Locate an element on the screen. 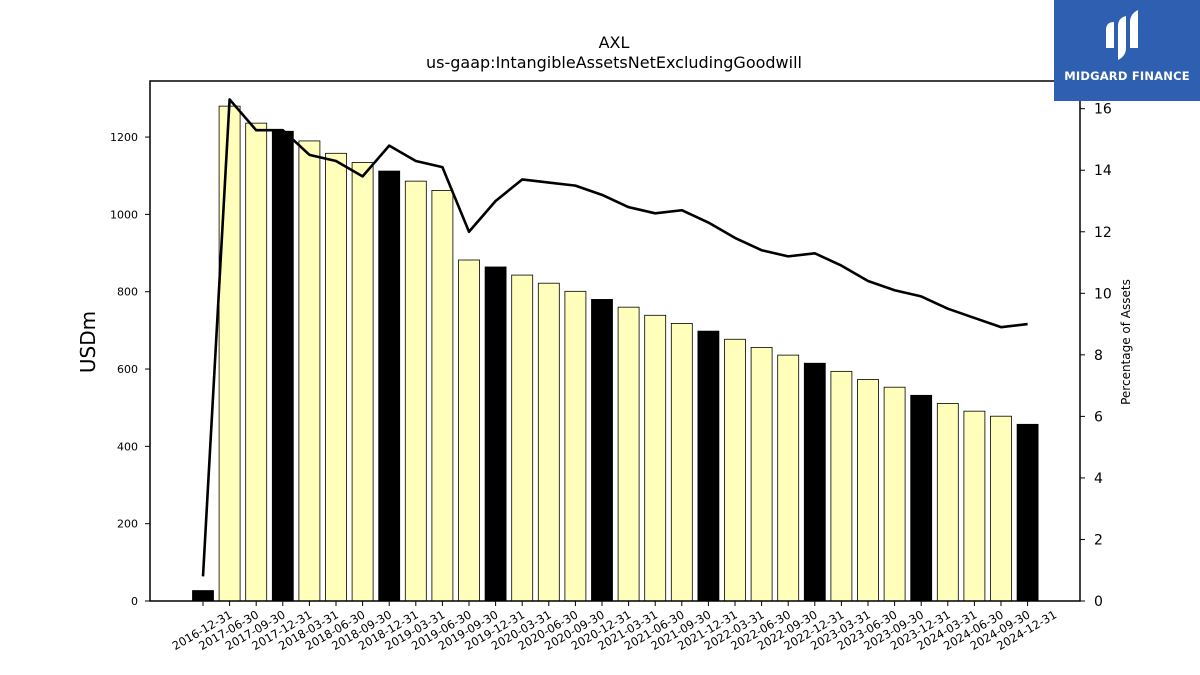 The image size is (1200, 675). y-tick-label: 1200 is located at coordinates (124, 137).